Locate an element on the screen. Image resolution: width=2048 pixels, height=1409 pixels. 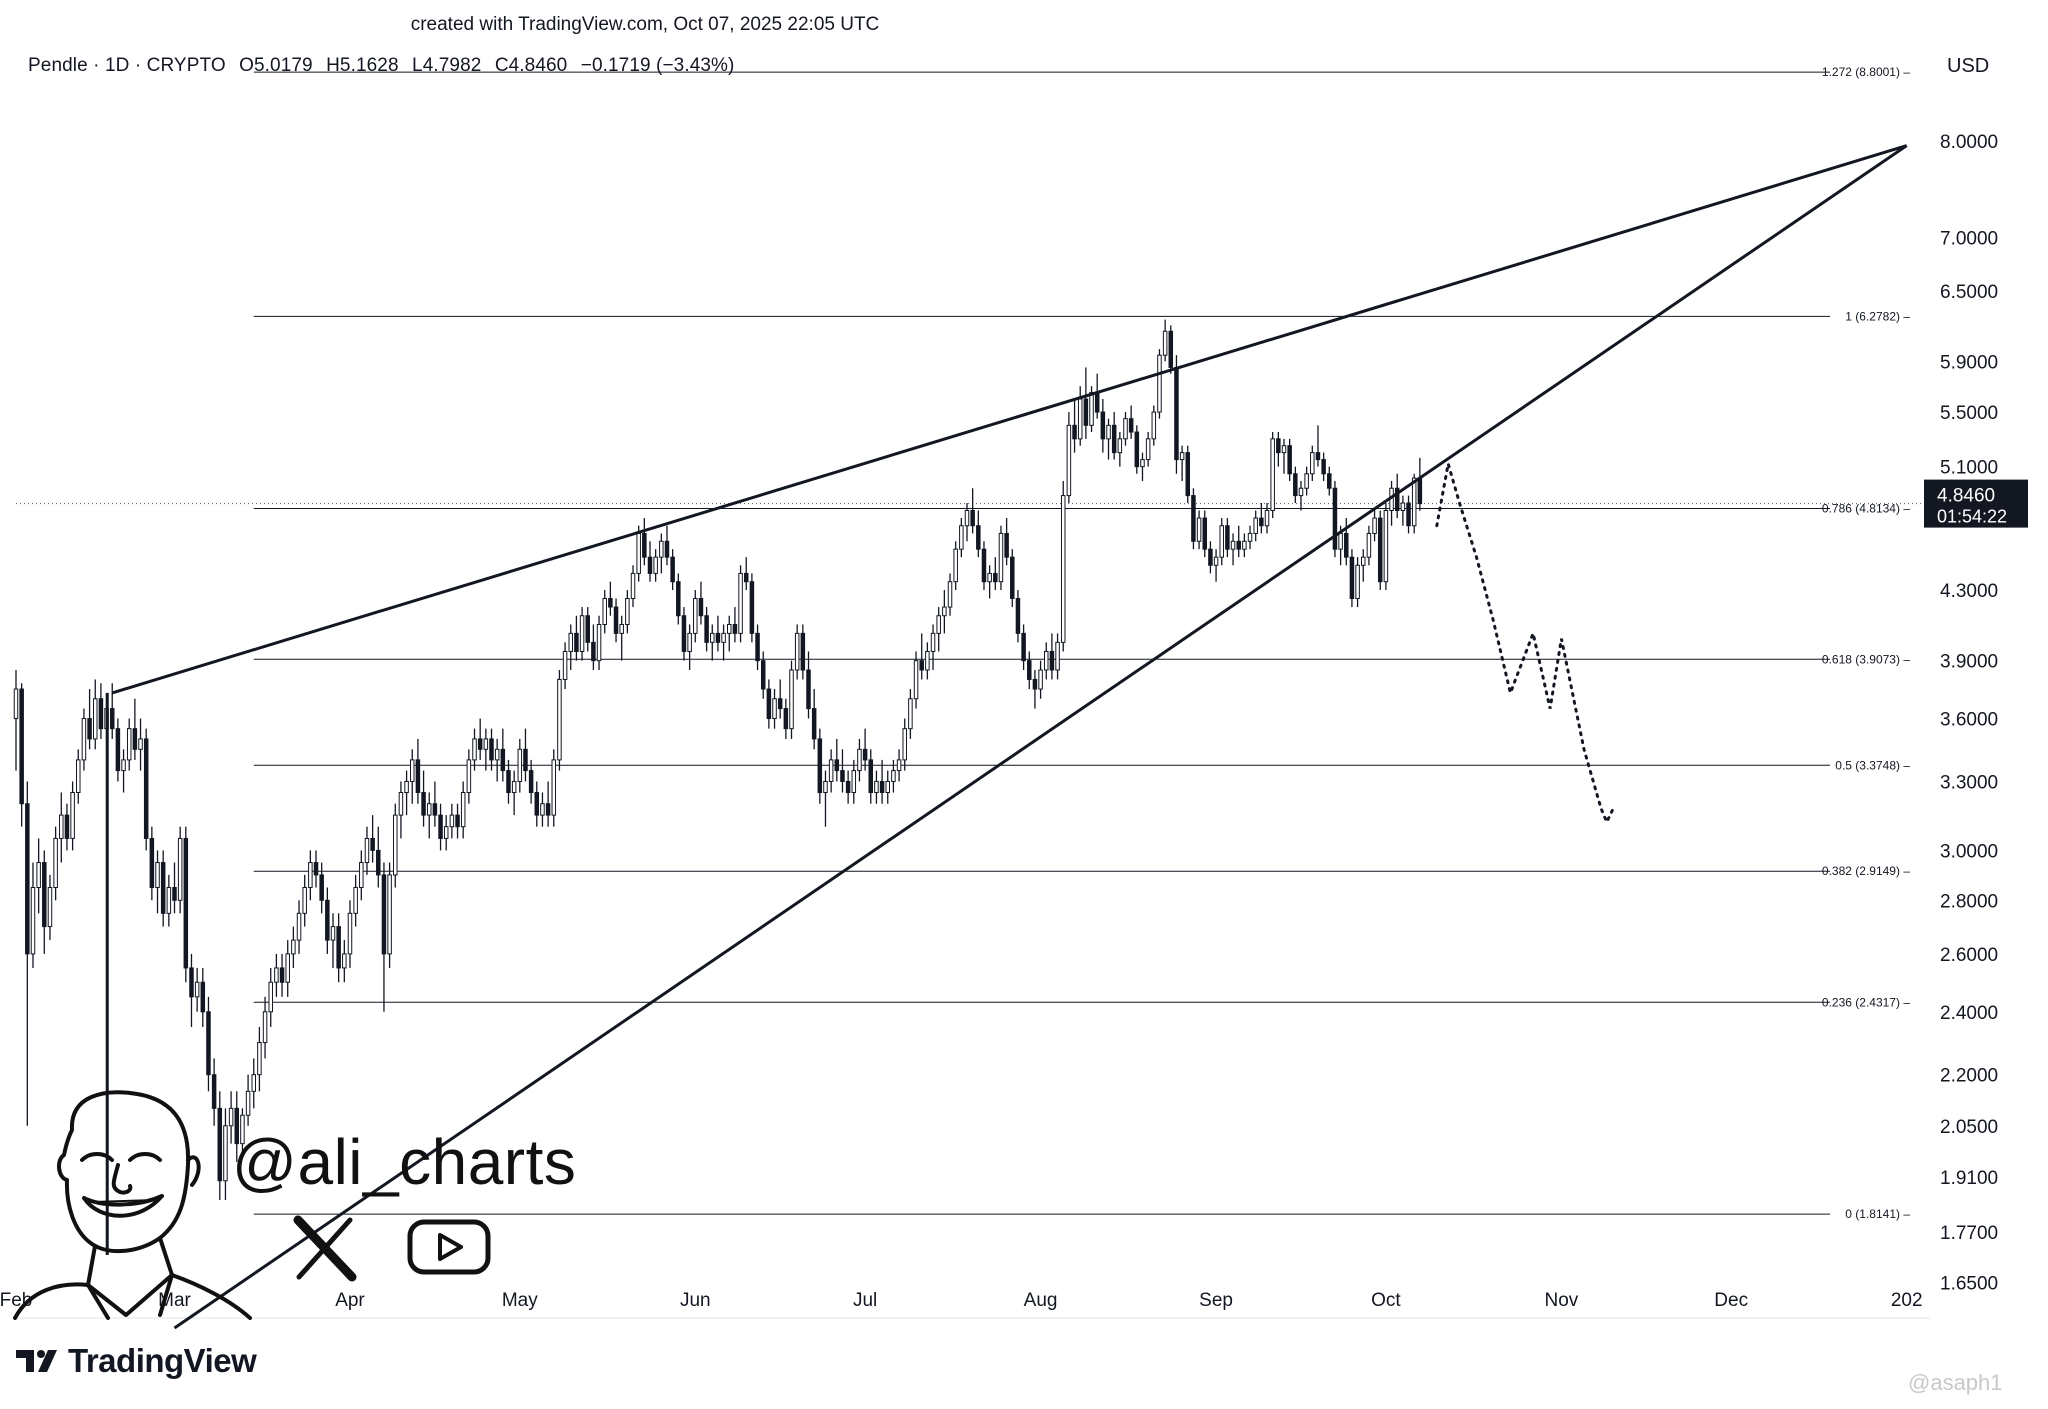
time-tick-label: Jun is located at coordinates (695, 1300).